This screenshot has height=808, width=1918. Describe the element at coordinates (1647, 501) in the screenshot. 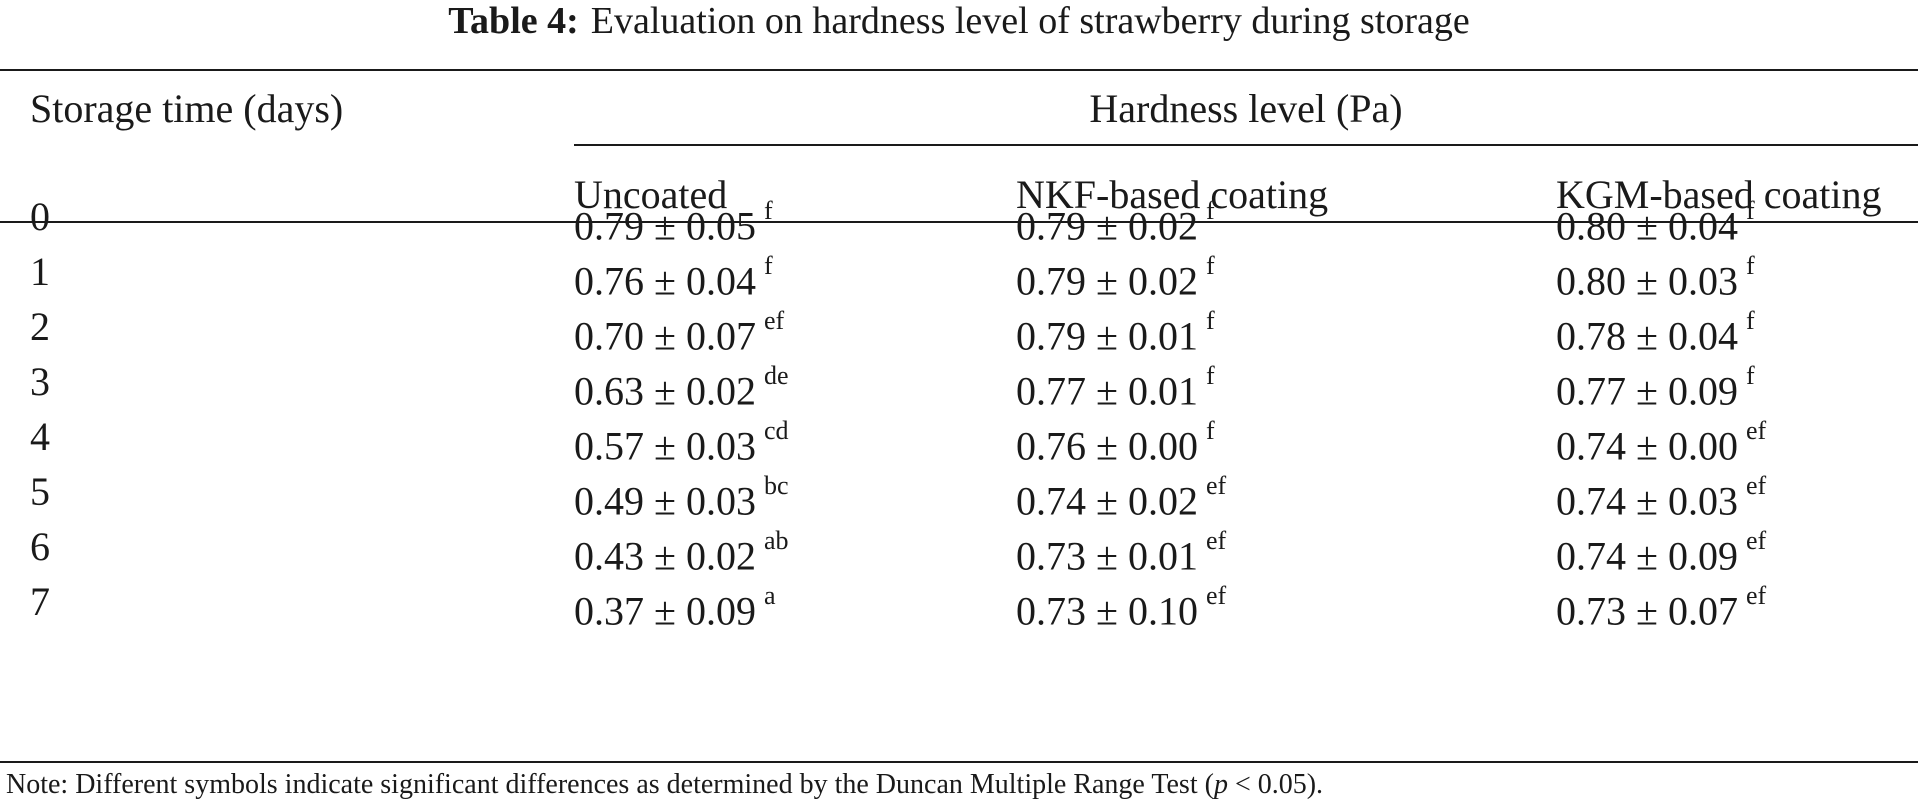

I see `cell-mean-sd: 0.74 ± 0.03` at that location.